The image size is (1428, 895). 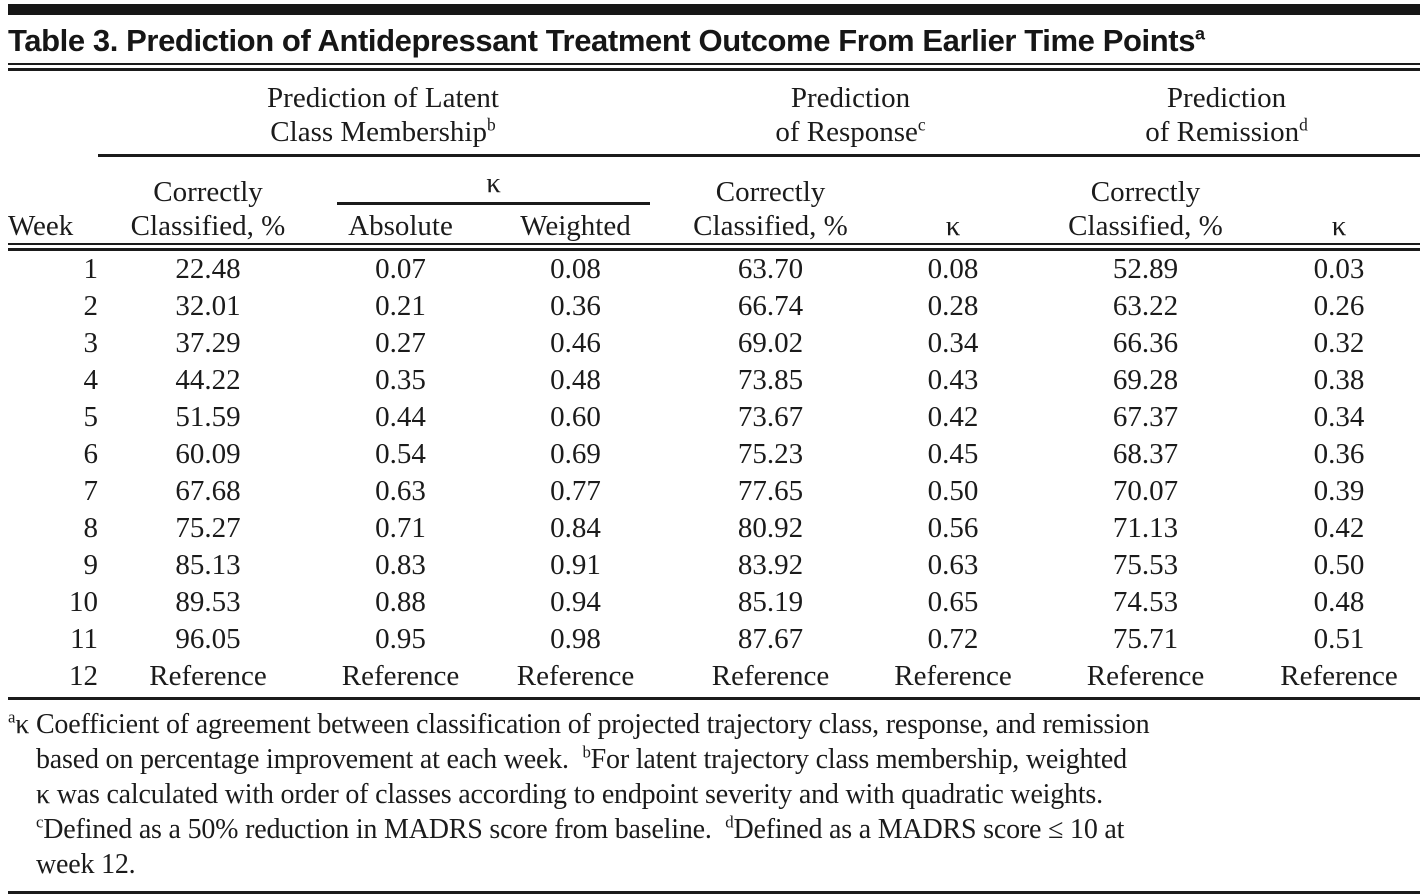 What do you see at coordinates (400, 417) in the screenshot?
I see `value-cell: 0.44` at bounding box center [400, 417].